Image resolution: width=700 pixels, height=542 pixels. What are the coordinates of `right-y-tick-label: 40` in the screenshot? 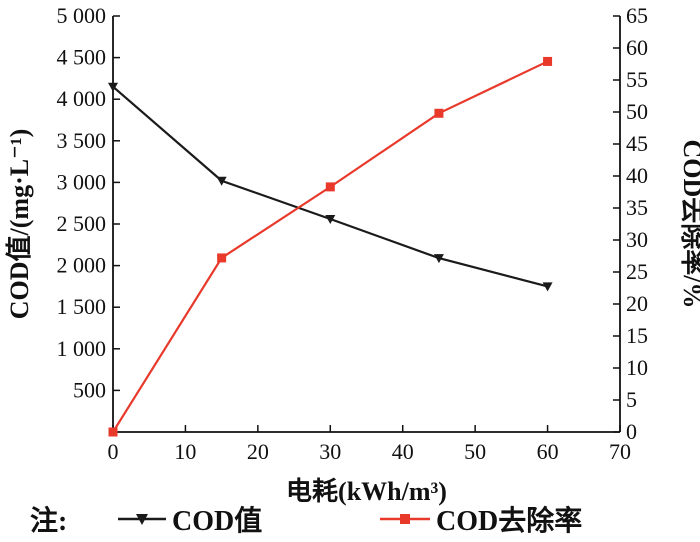 It's located at (637, 175).